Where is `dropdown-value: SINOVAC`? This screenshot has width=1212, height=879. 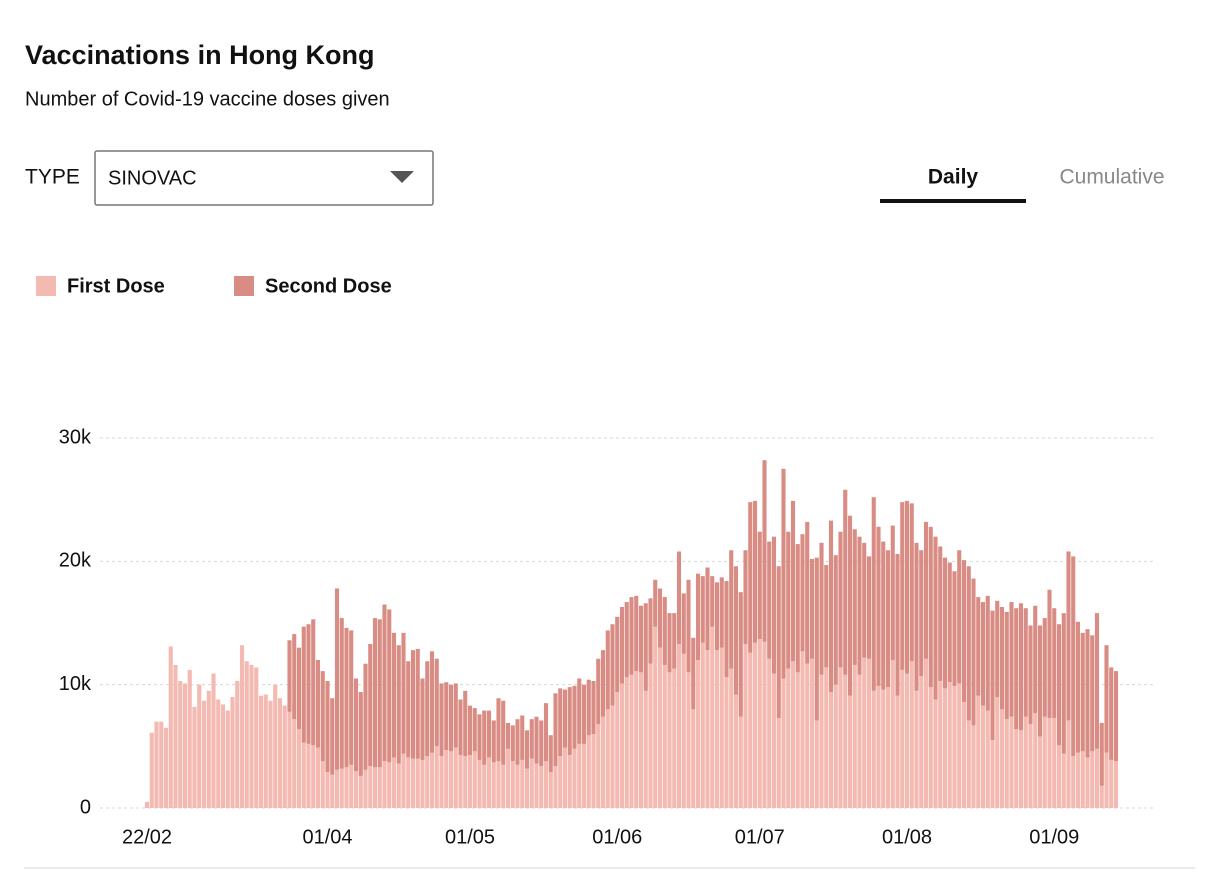 dropdown-value: SINOVAC is located at coordinates (152, 178).